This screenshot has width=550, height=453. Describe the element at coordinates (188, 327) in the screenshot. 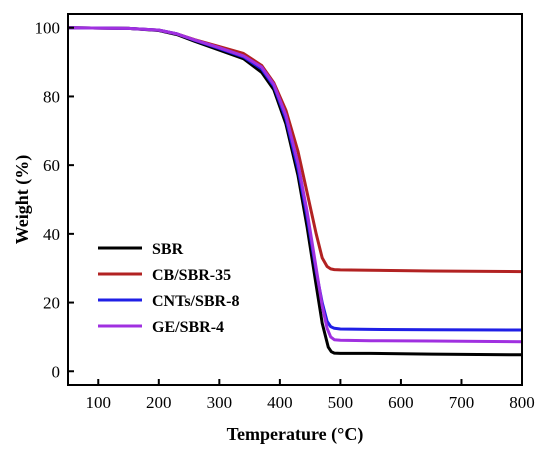

I see `legend-label: GE/SBR-4` at that location.